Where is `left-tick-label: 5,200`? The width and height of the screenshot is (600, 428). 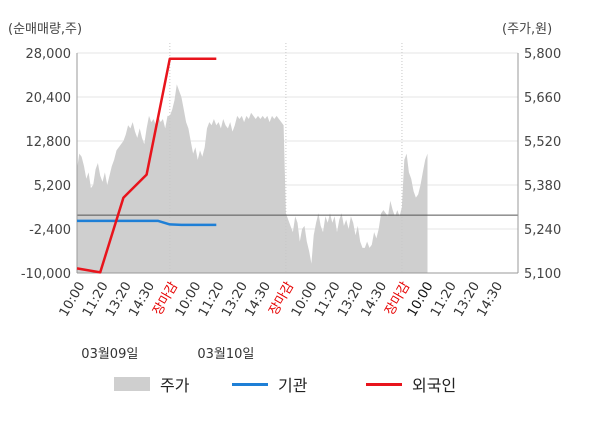
left-tick-label: 5,200 is located at coordinates (52, 186).